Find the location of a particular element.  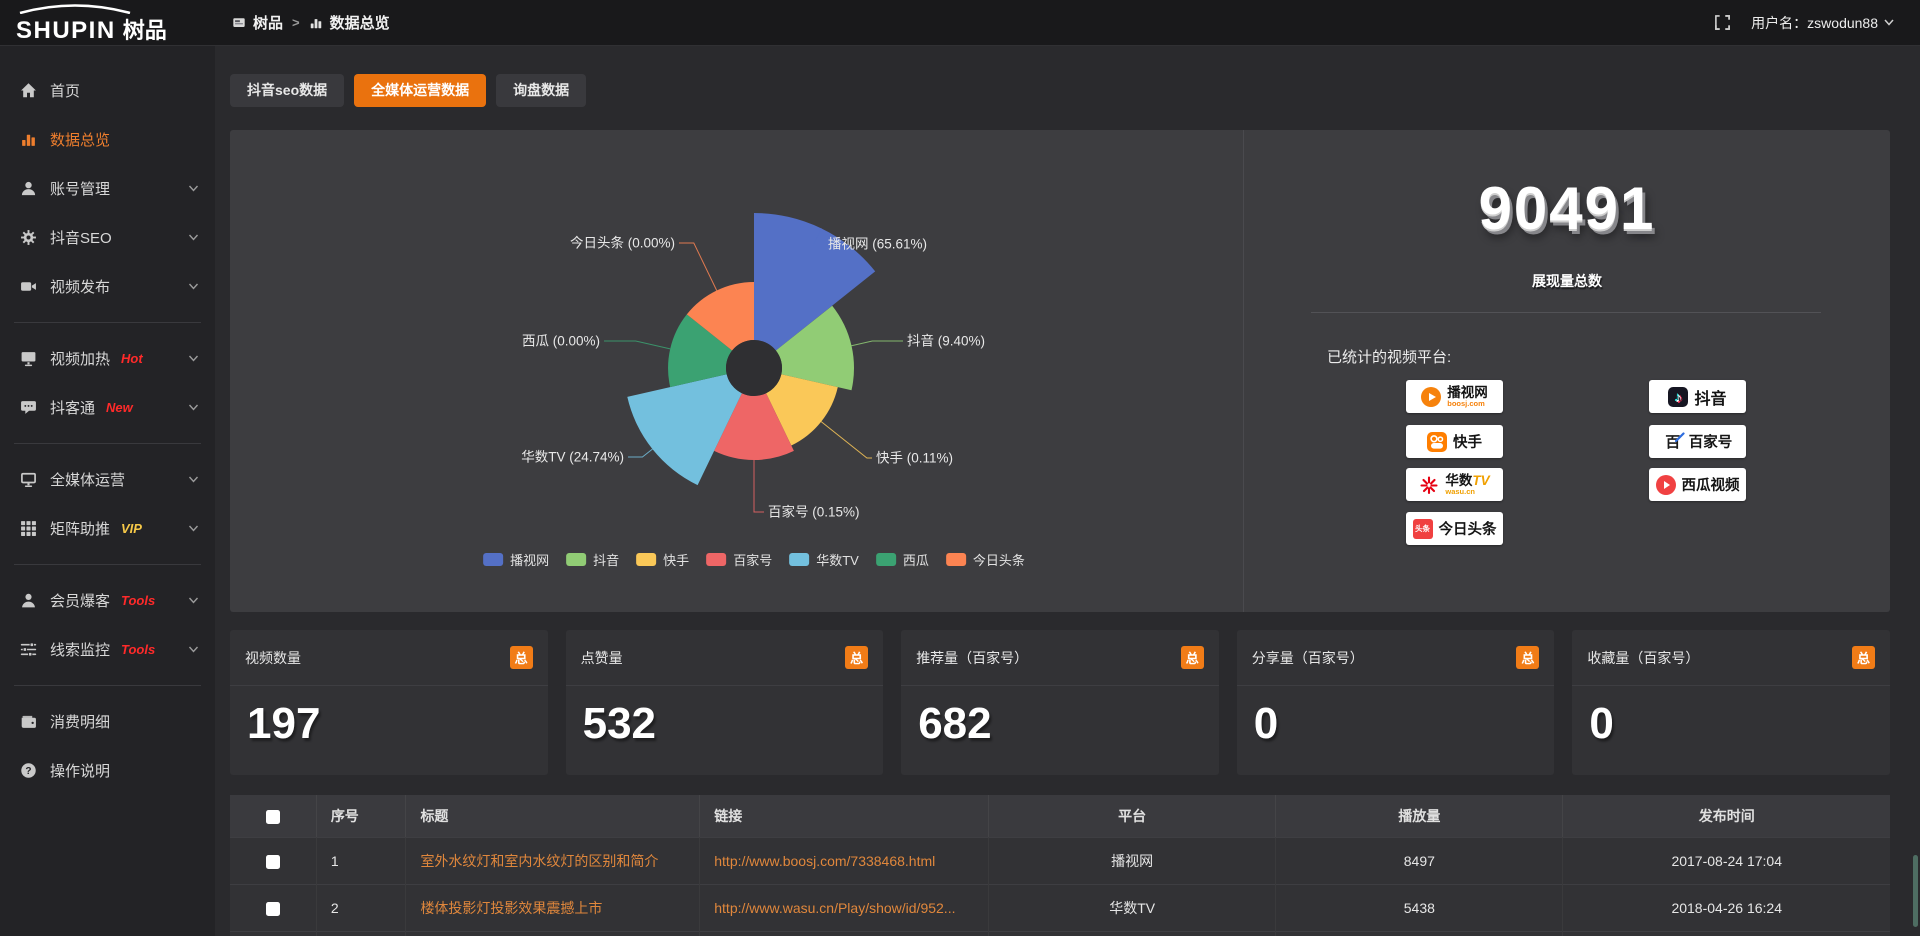

sidebar-item-badge: New is located at coordinates (119, 407).